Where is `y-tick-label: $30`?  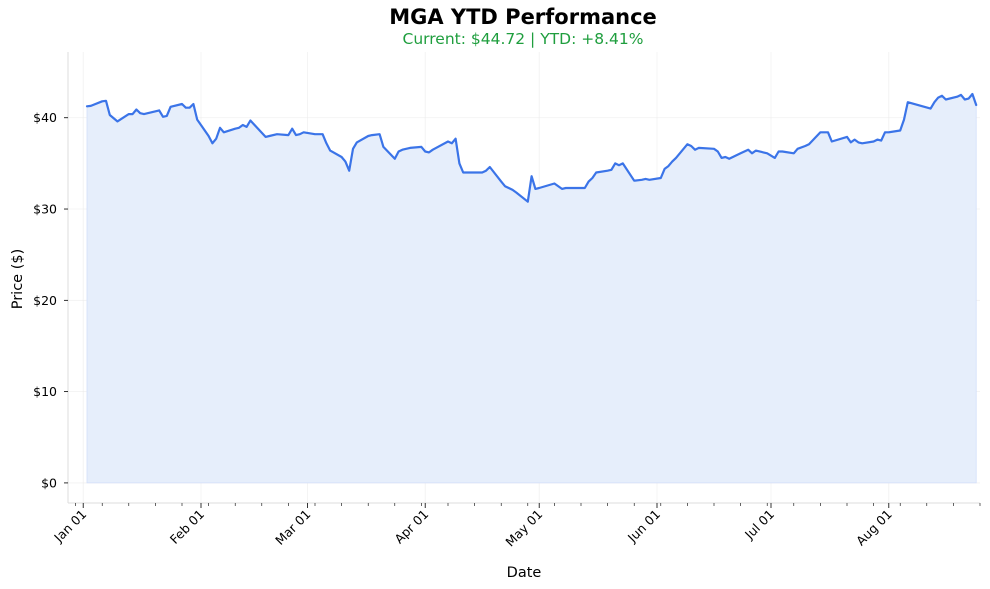 y-tick-label: $30 is located at coordinates (45, 209).